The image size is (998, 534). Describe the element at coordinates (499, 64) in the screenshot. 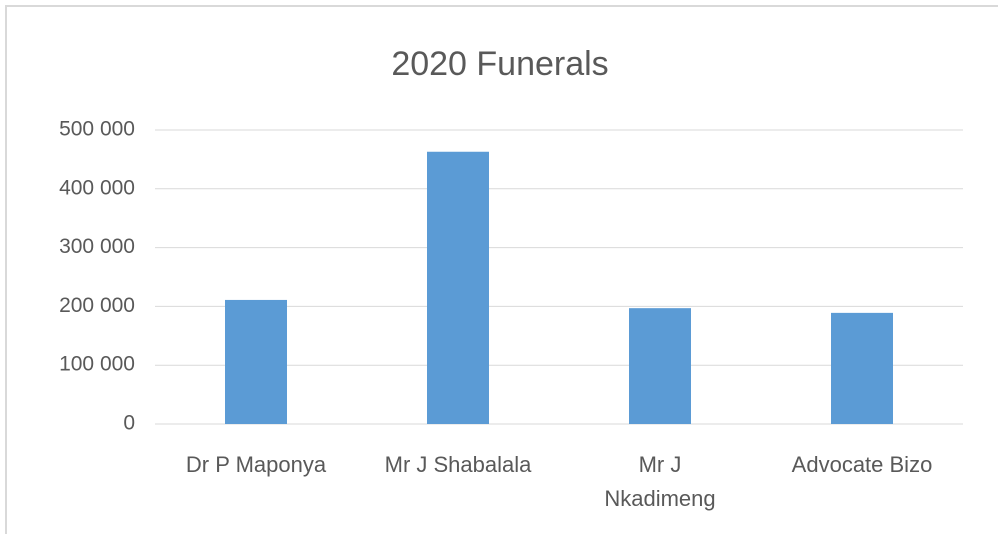

I see `chart-title: 2020 Funerals` at that location.